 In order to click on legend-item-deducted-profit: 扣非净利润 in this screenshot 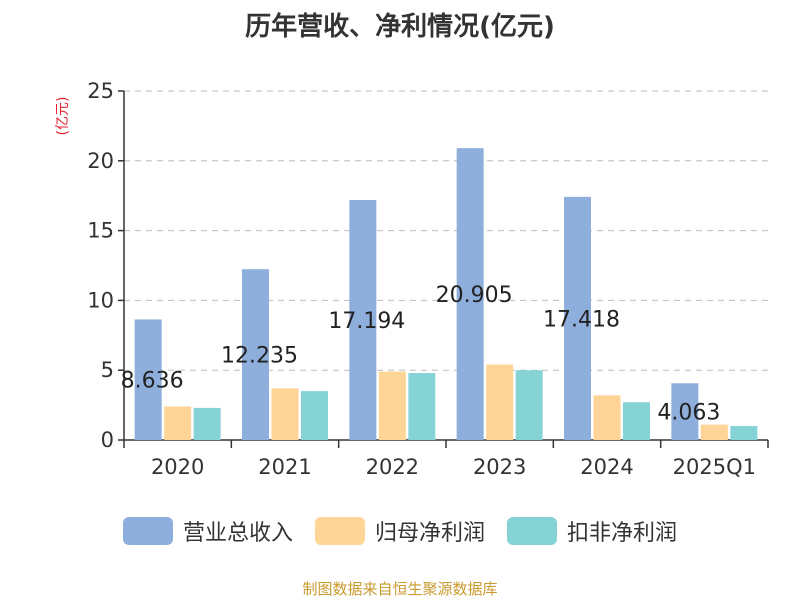, I will do `click(592, 531)`.